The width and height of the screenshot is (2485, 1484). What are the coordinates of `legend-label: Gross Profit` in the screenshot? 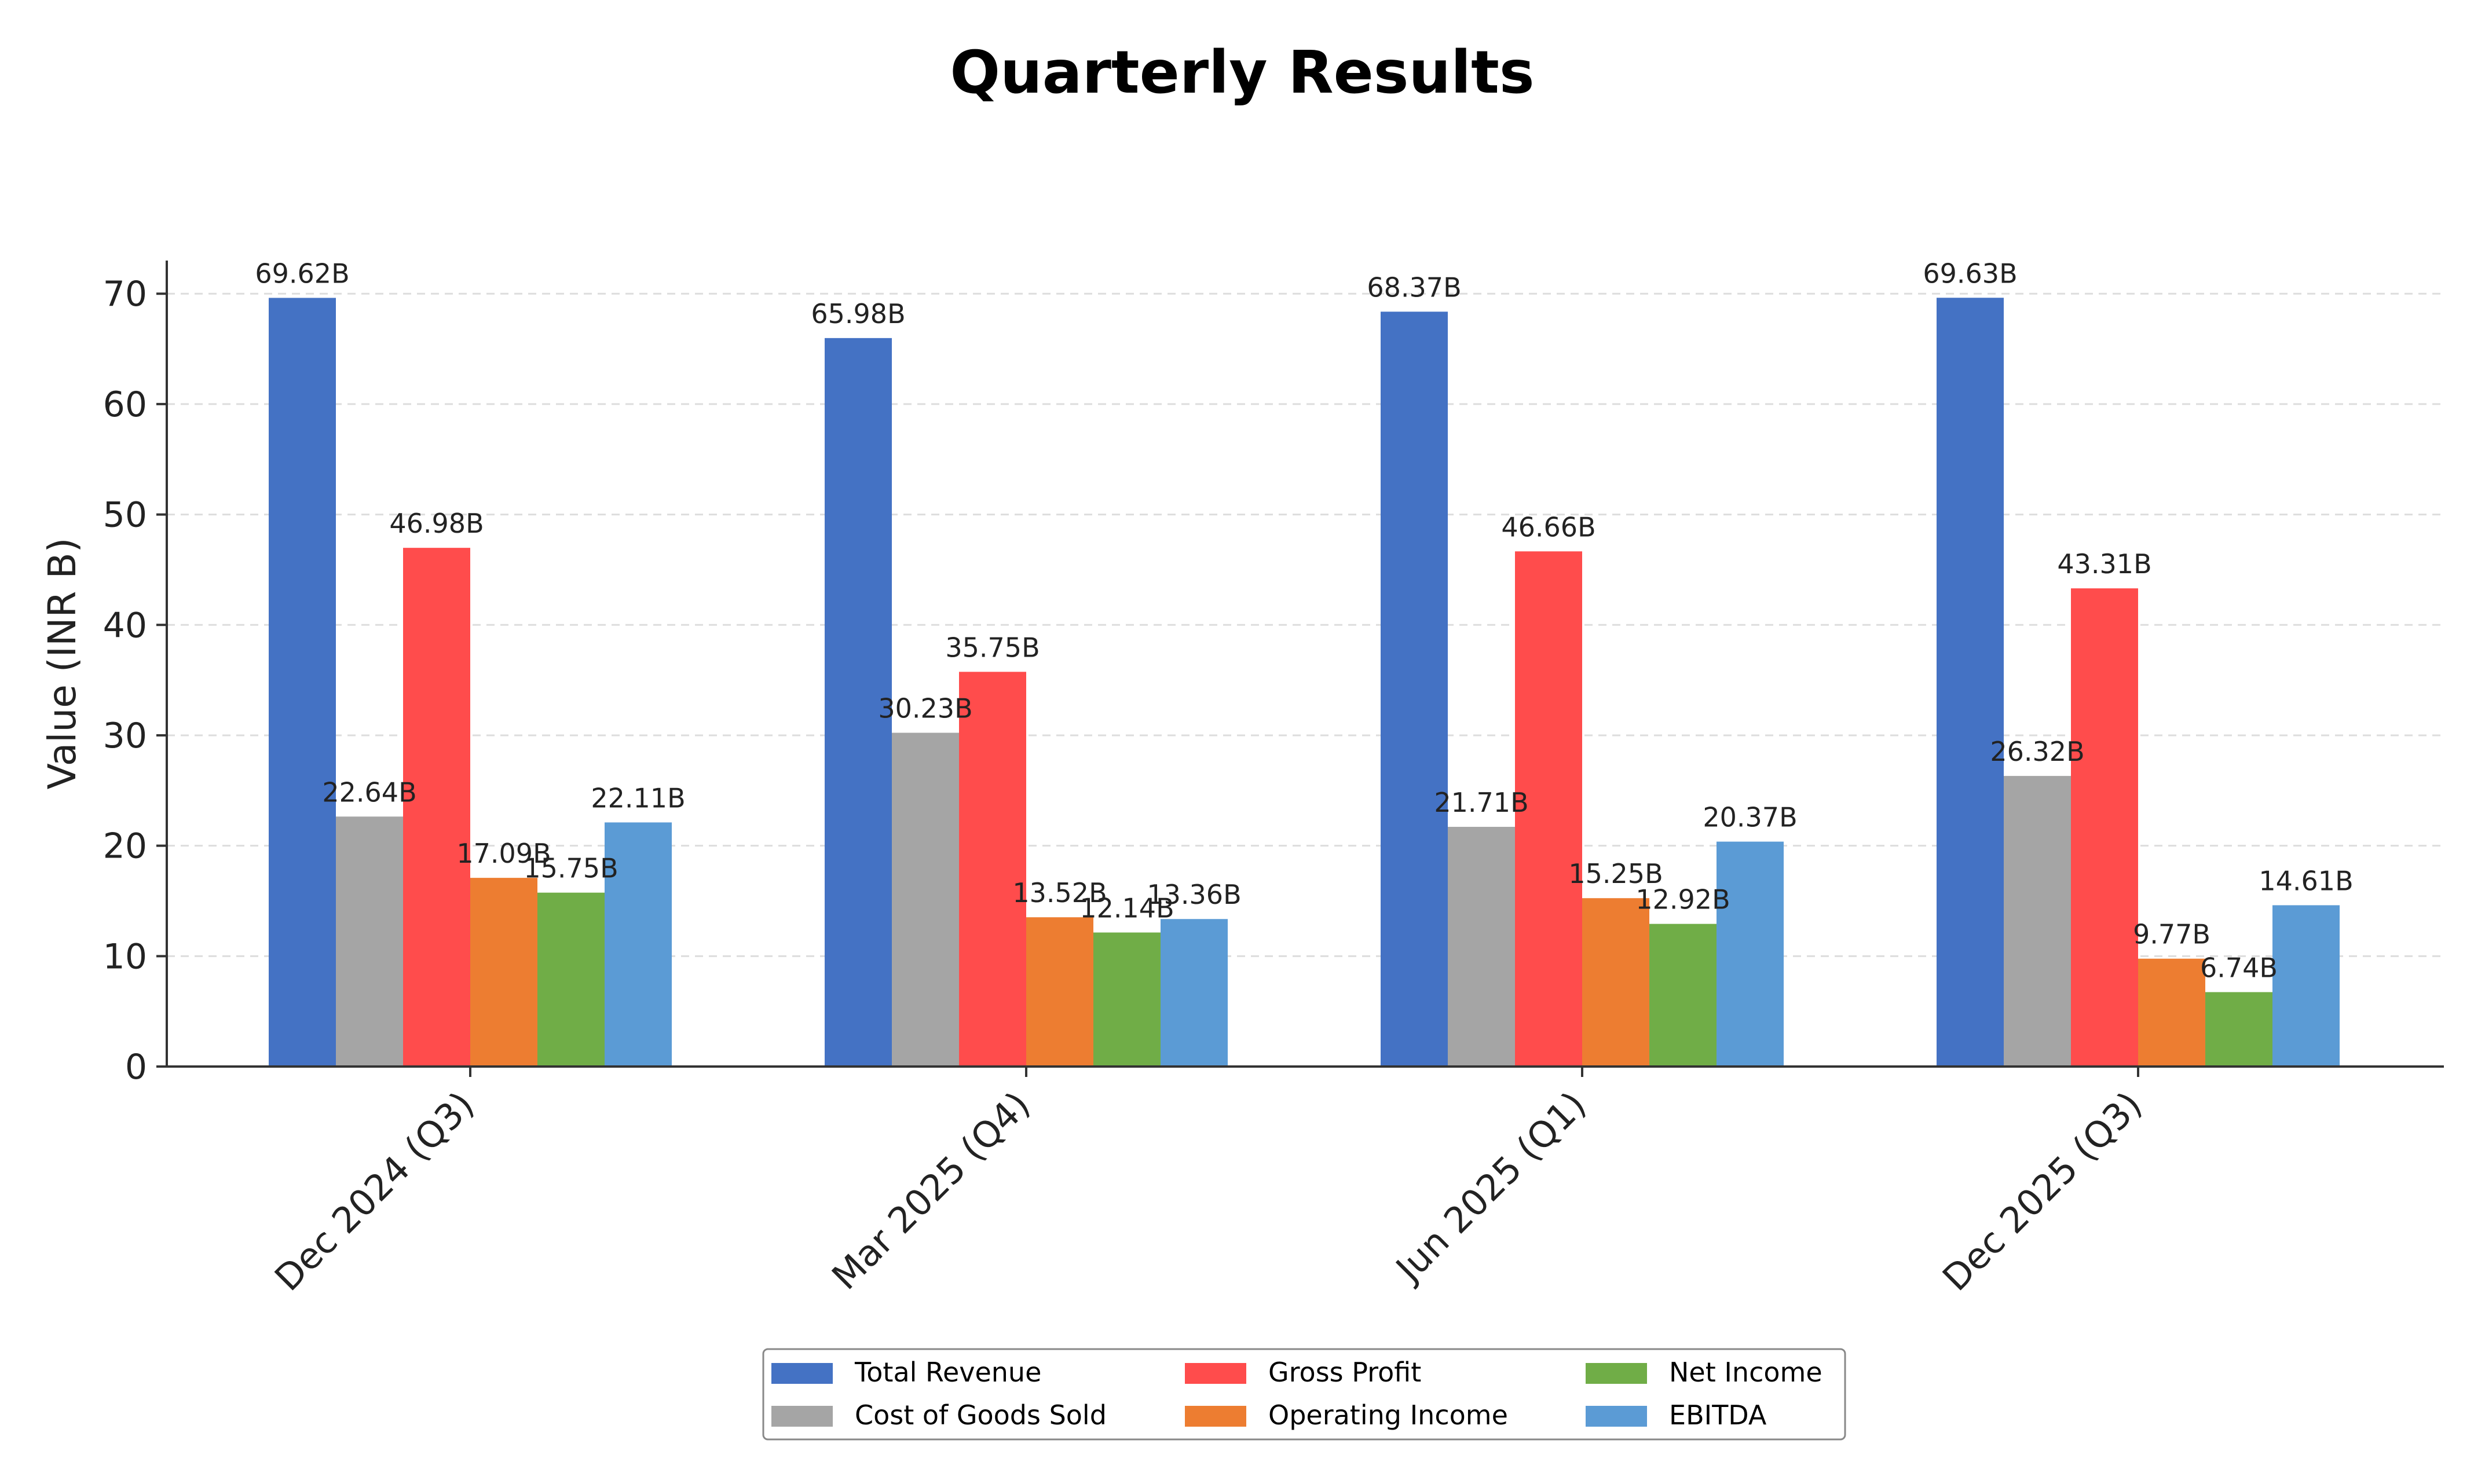 It's located at (1344, 1372).